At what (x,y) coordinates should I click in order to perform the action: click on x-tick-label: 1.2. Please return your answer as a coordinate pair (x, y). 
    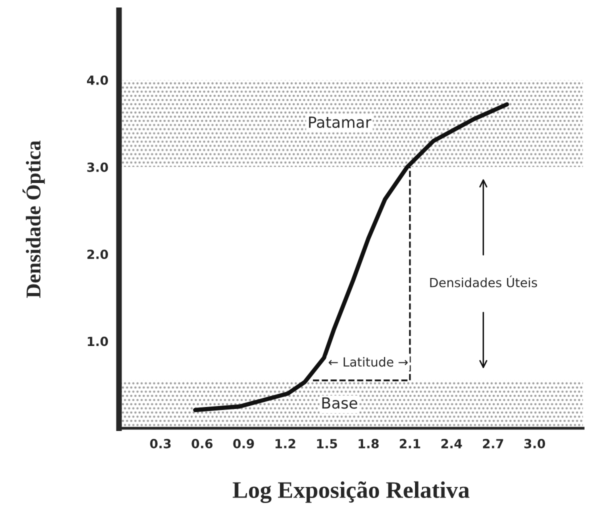
    Looking at the image, I should click on (286, 443).